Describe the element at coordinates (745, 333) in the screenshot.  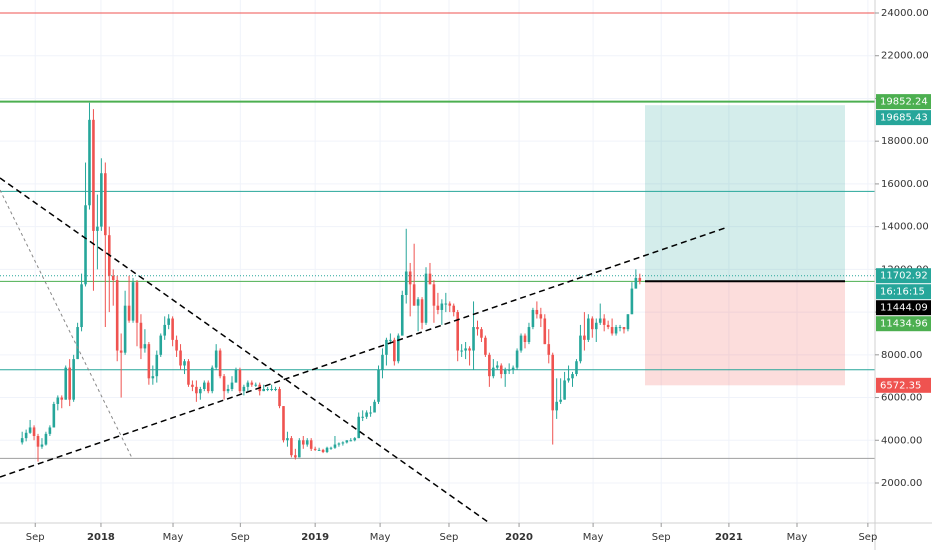
I see `stop-zone` at that location.